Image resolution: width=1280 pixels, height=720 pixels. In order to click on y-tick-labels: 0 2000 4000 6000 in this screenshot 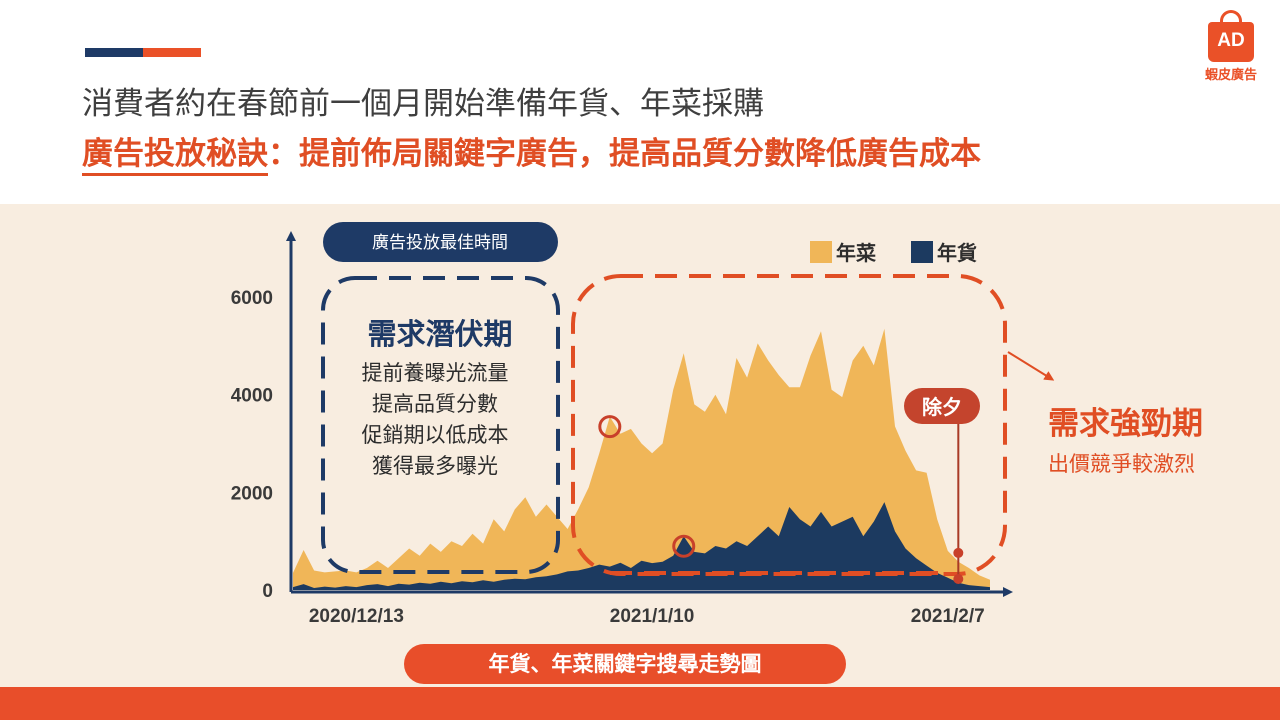, I will do `click(252, 445)`.